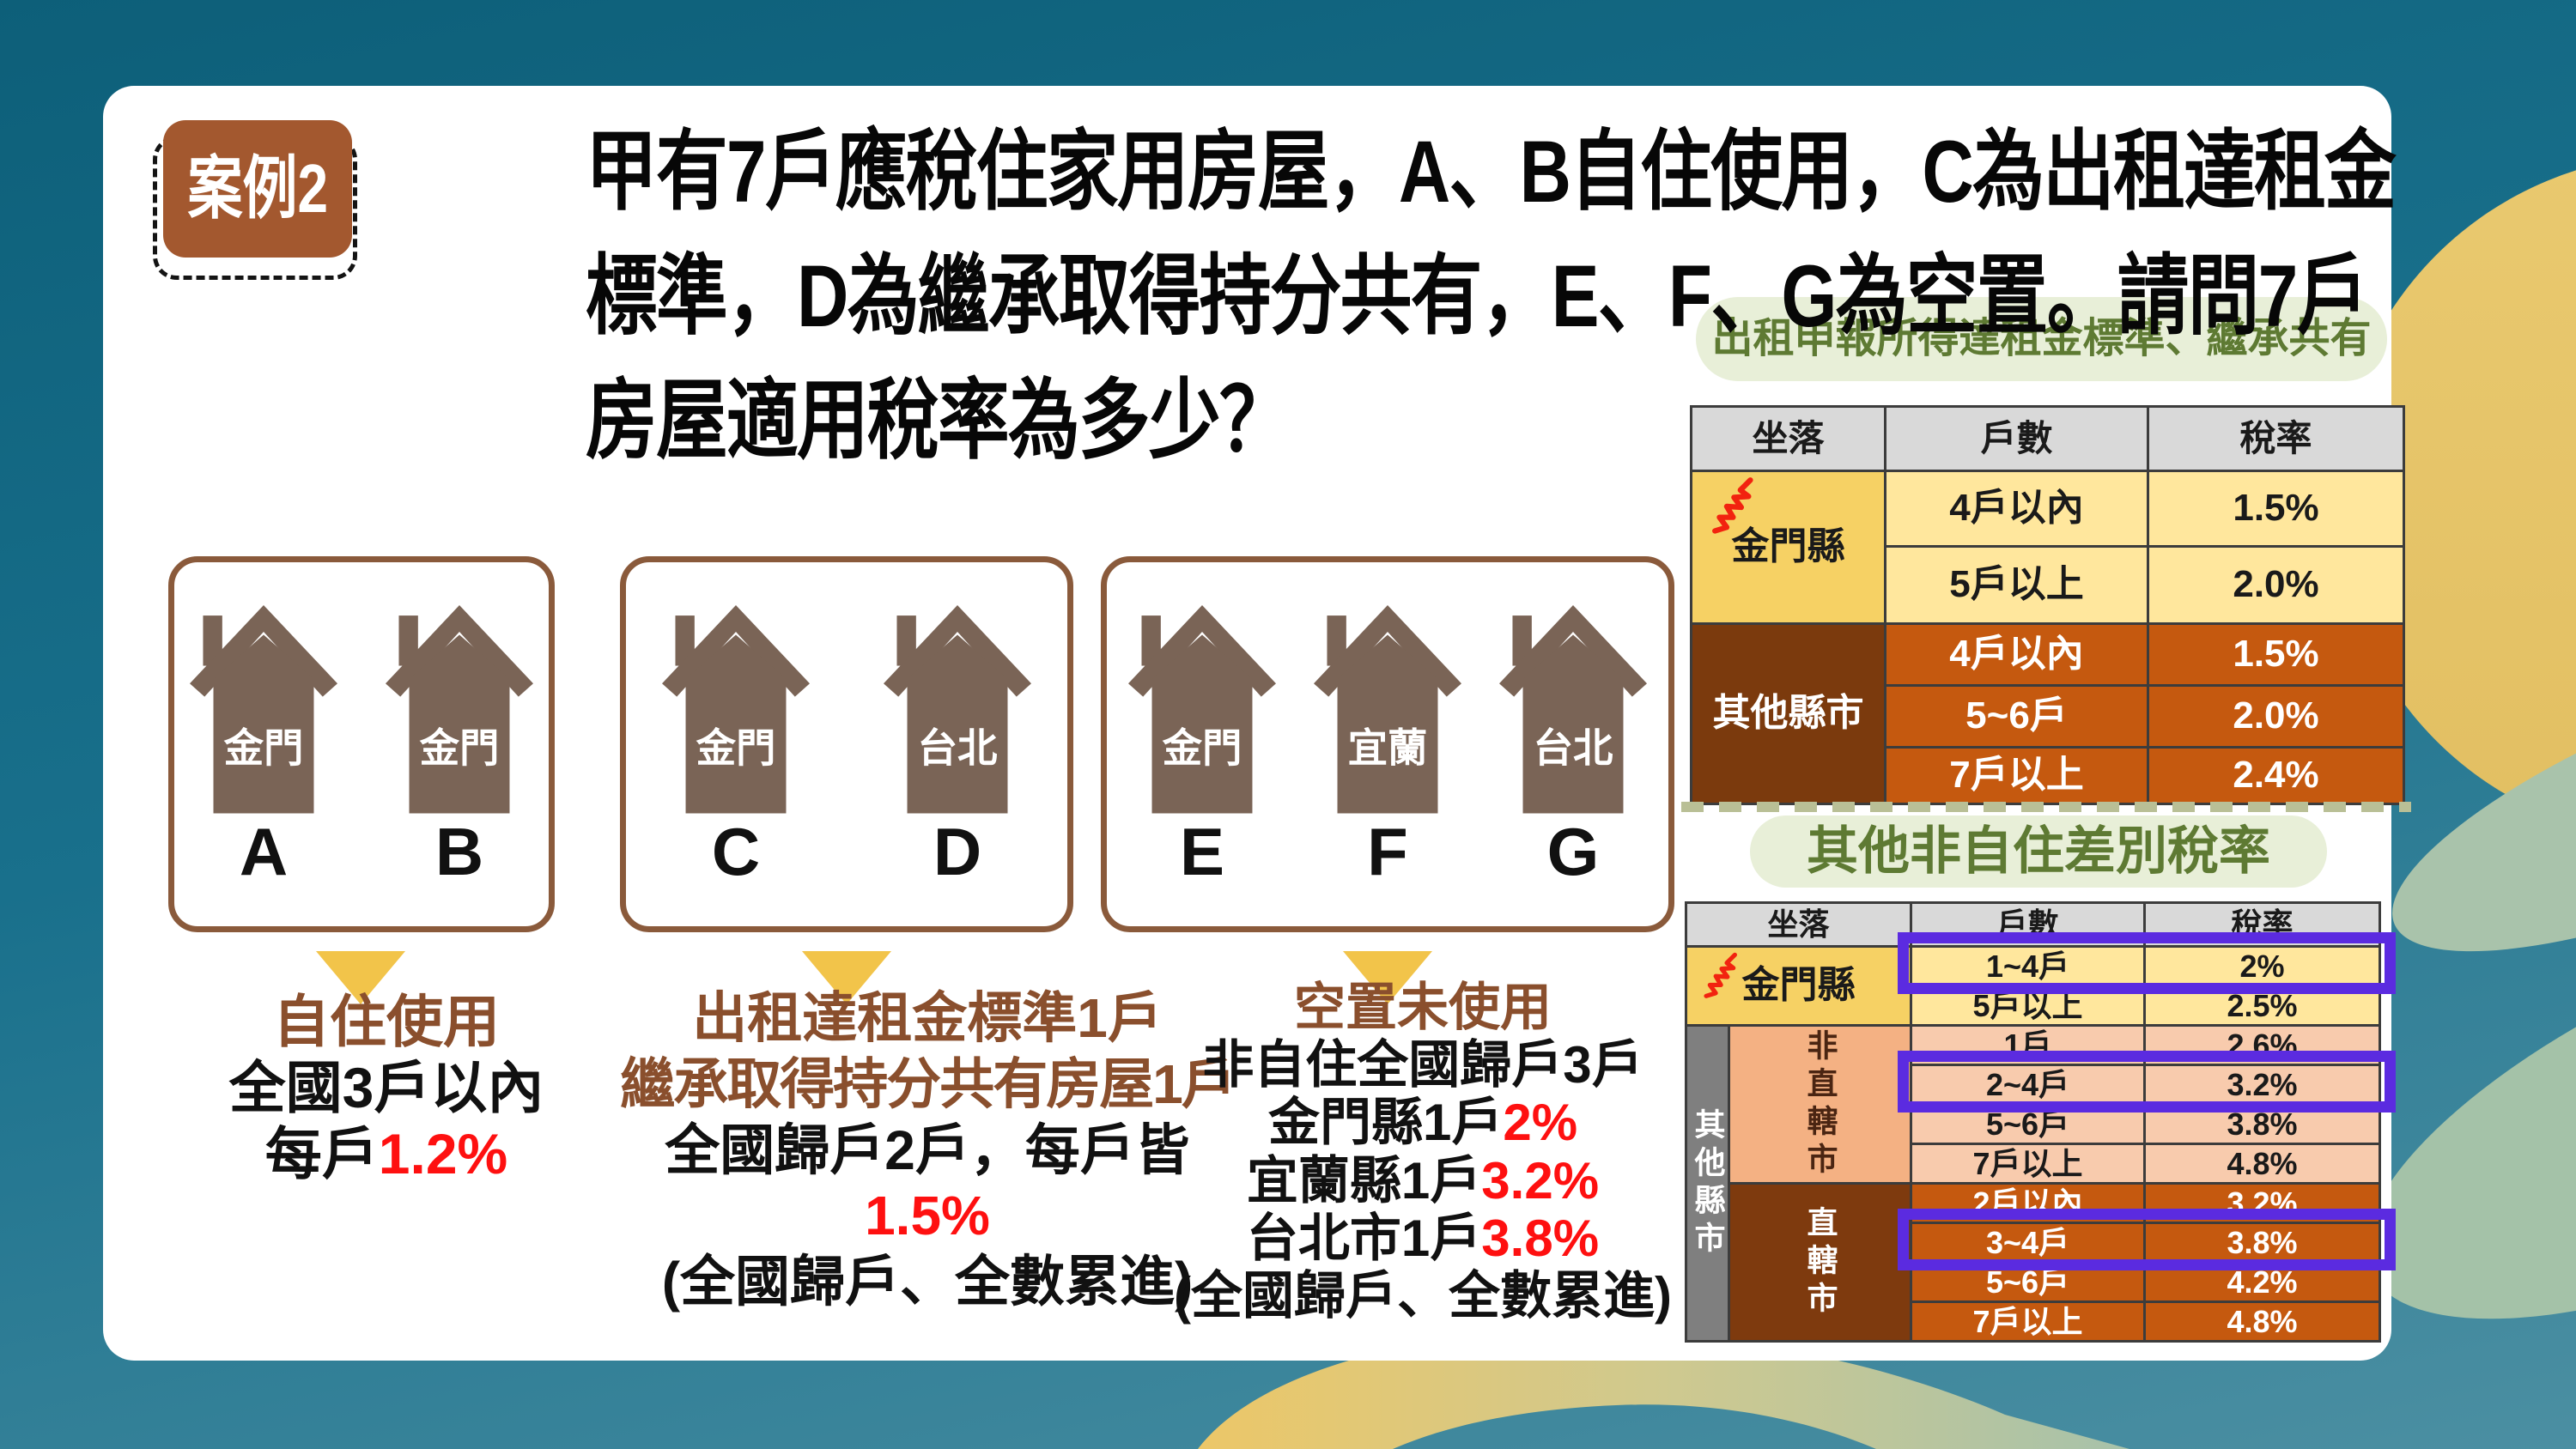  I want to click on house-unit: 台北 G, so click(1573, 740).